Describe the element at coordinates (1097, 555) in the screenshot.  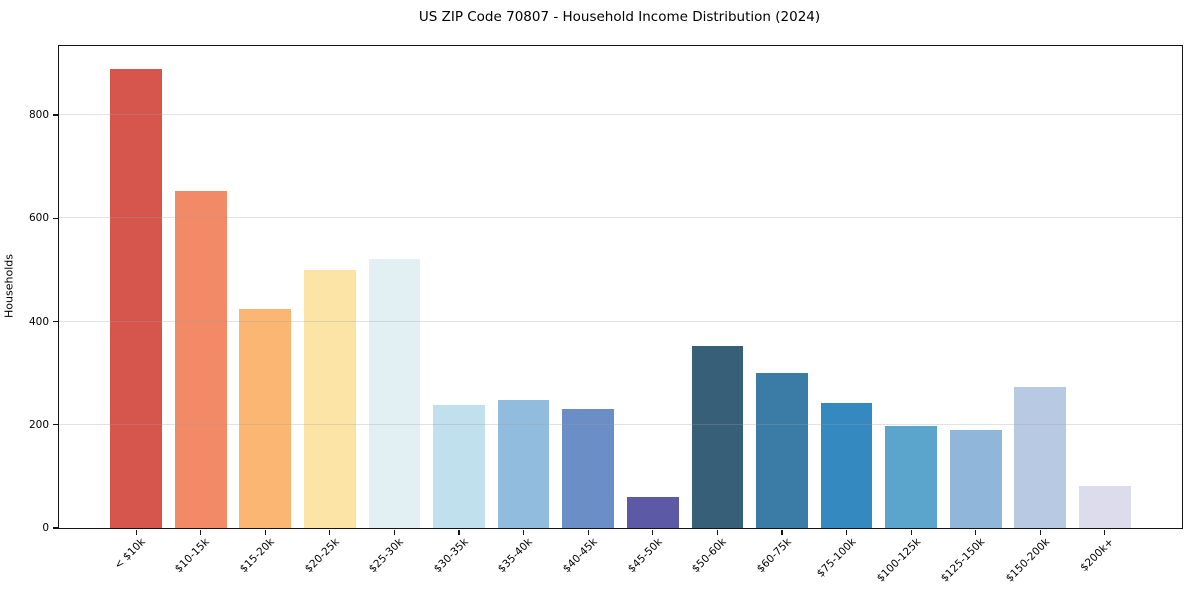
I see `x-tick-label: $200k+` at that location.